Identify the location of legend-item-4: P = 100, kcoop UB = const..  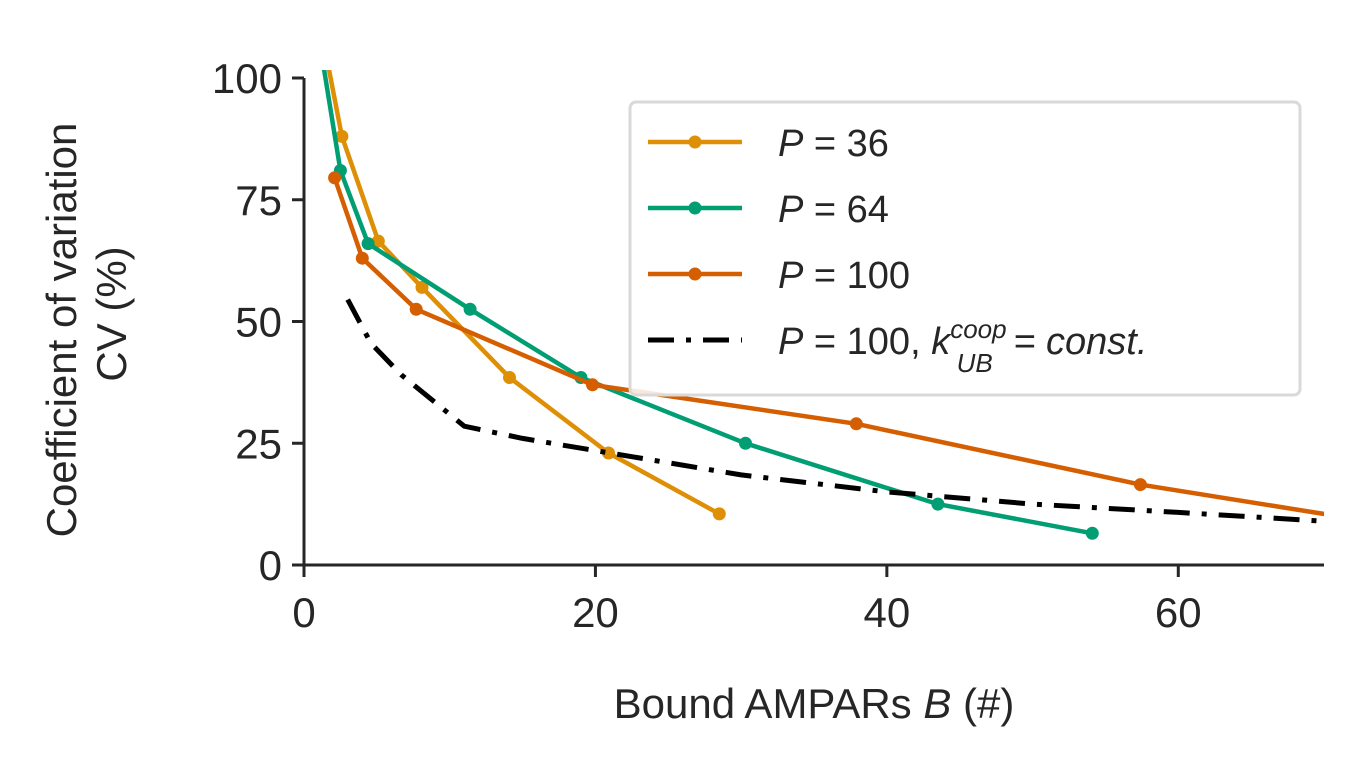
(897, 346).